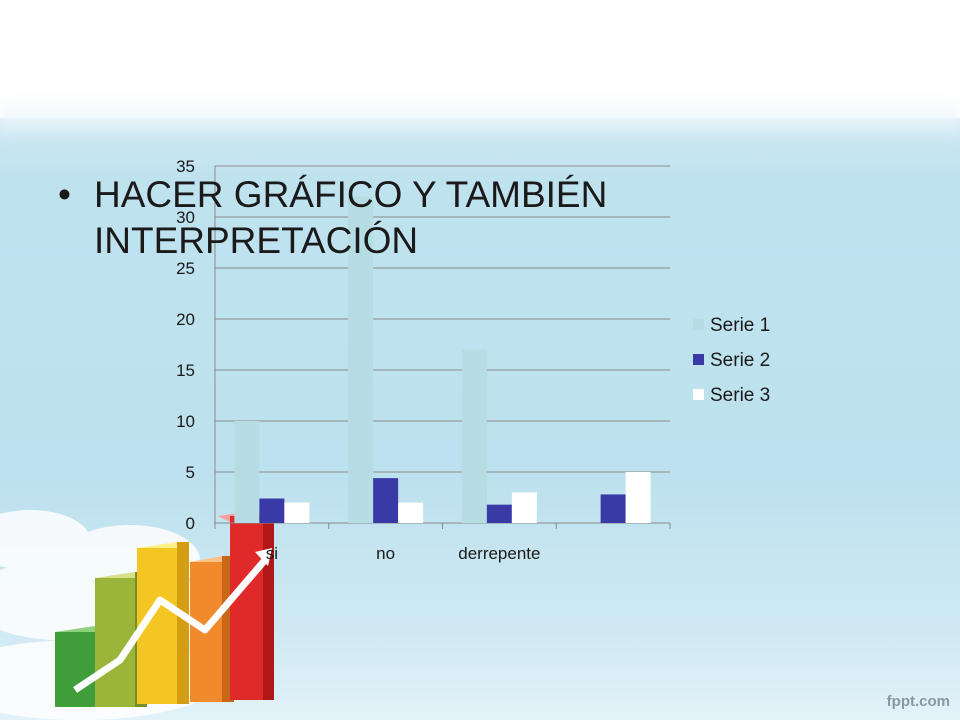 This screenshot has width=960, height=720. I want to click on bar-graph-illustration, so click(164, 608).